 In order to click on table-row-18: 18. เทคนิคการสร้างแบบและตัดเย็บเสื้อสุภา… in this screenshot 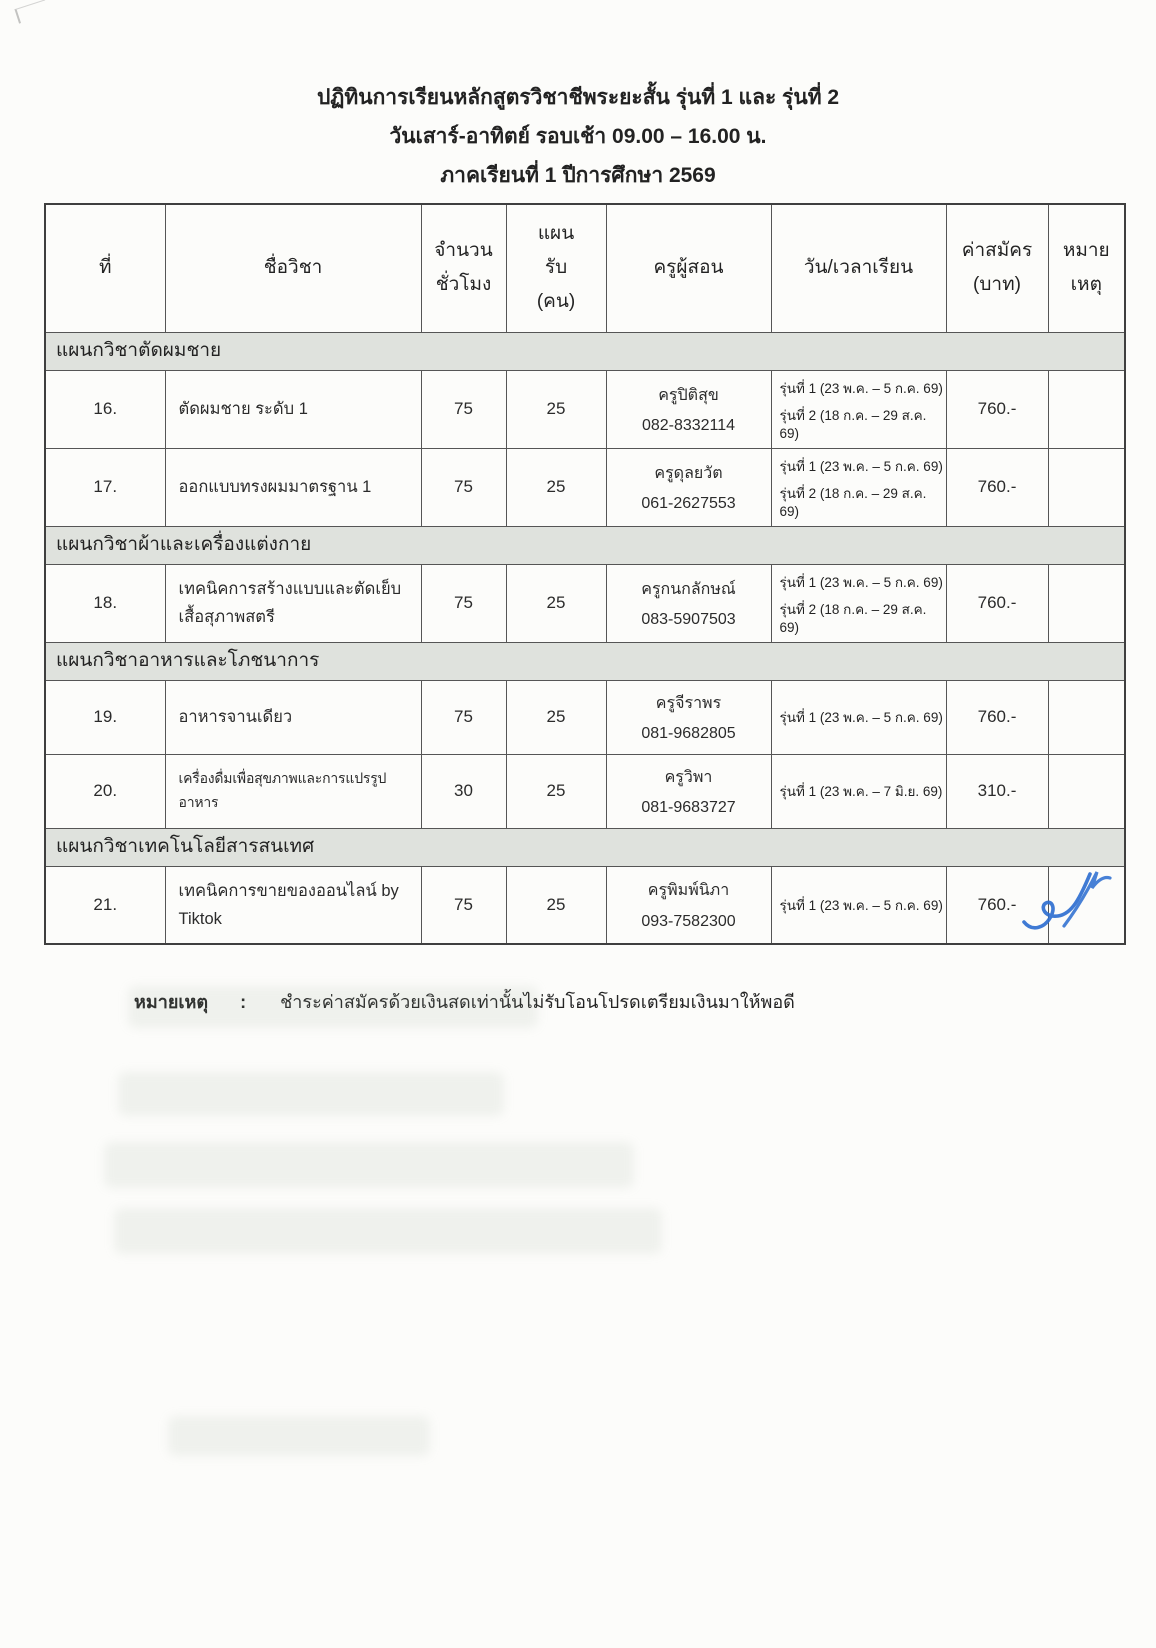, I will do `click(585, 603)`.